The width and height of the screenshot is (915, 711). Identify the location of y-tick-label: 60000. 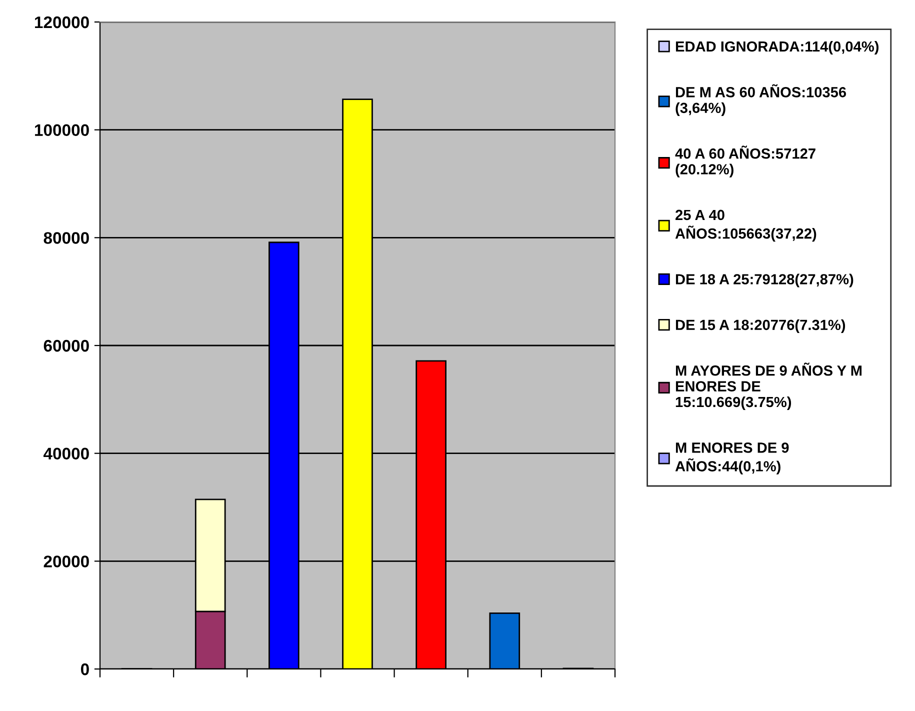
(66, 346).